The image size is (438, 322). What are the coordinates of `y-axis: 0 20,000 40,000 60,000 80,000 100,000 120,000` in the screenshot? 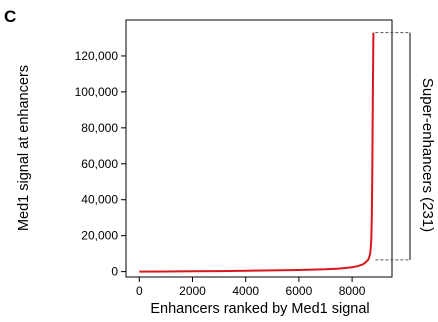 It's located at (100, 164).